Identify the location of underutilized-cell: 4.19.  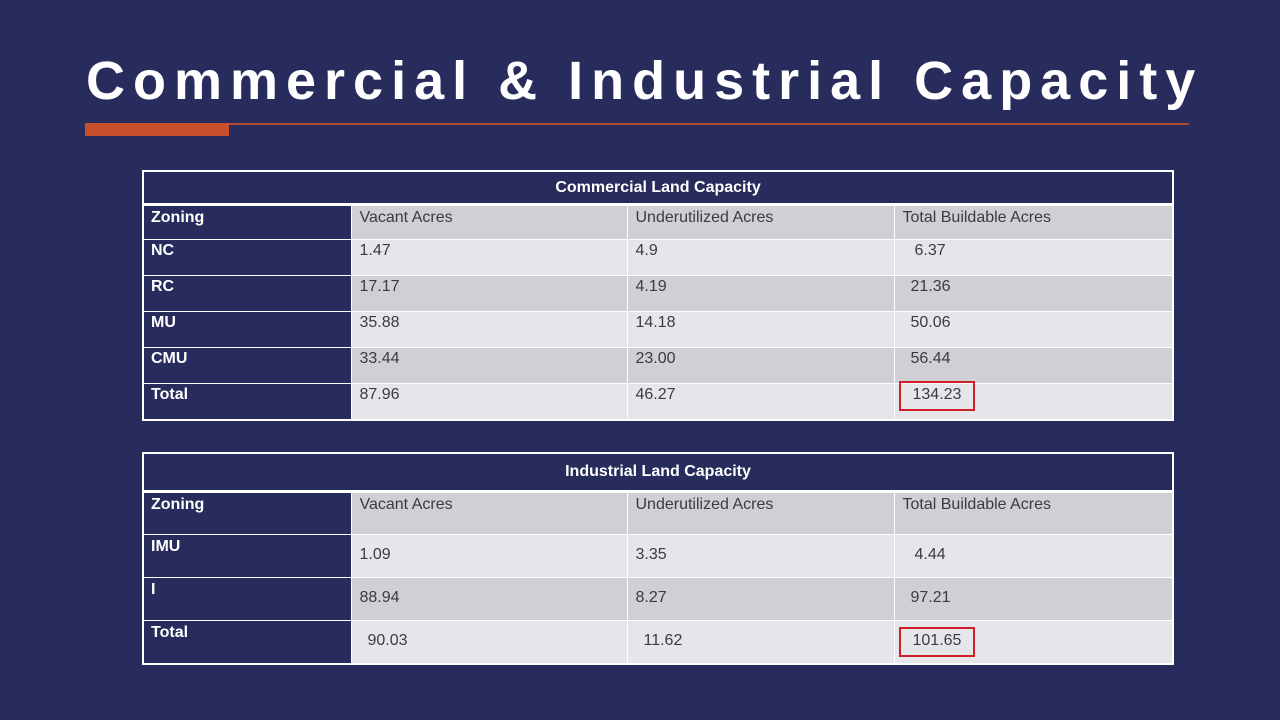
(761, 293).